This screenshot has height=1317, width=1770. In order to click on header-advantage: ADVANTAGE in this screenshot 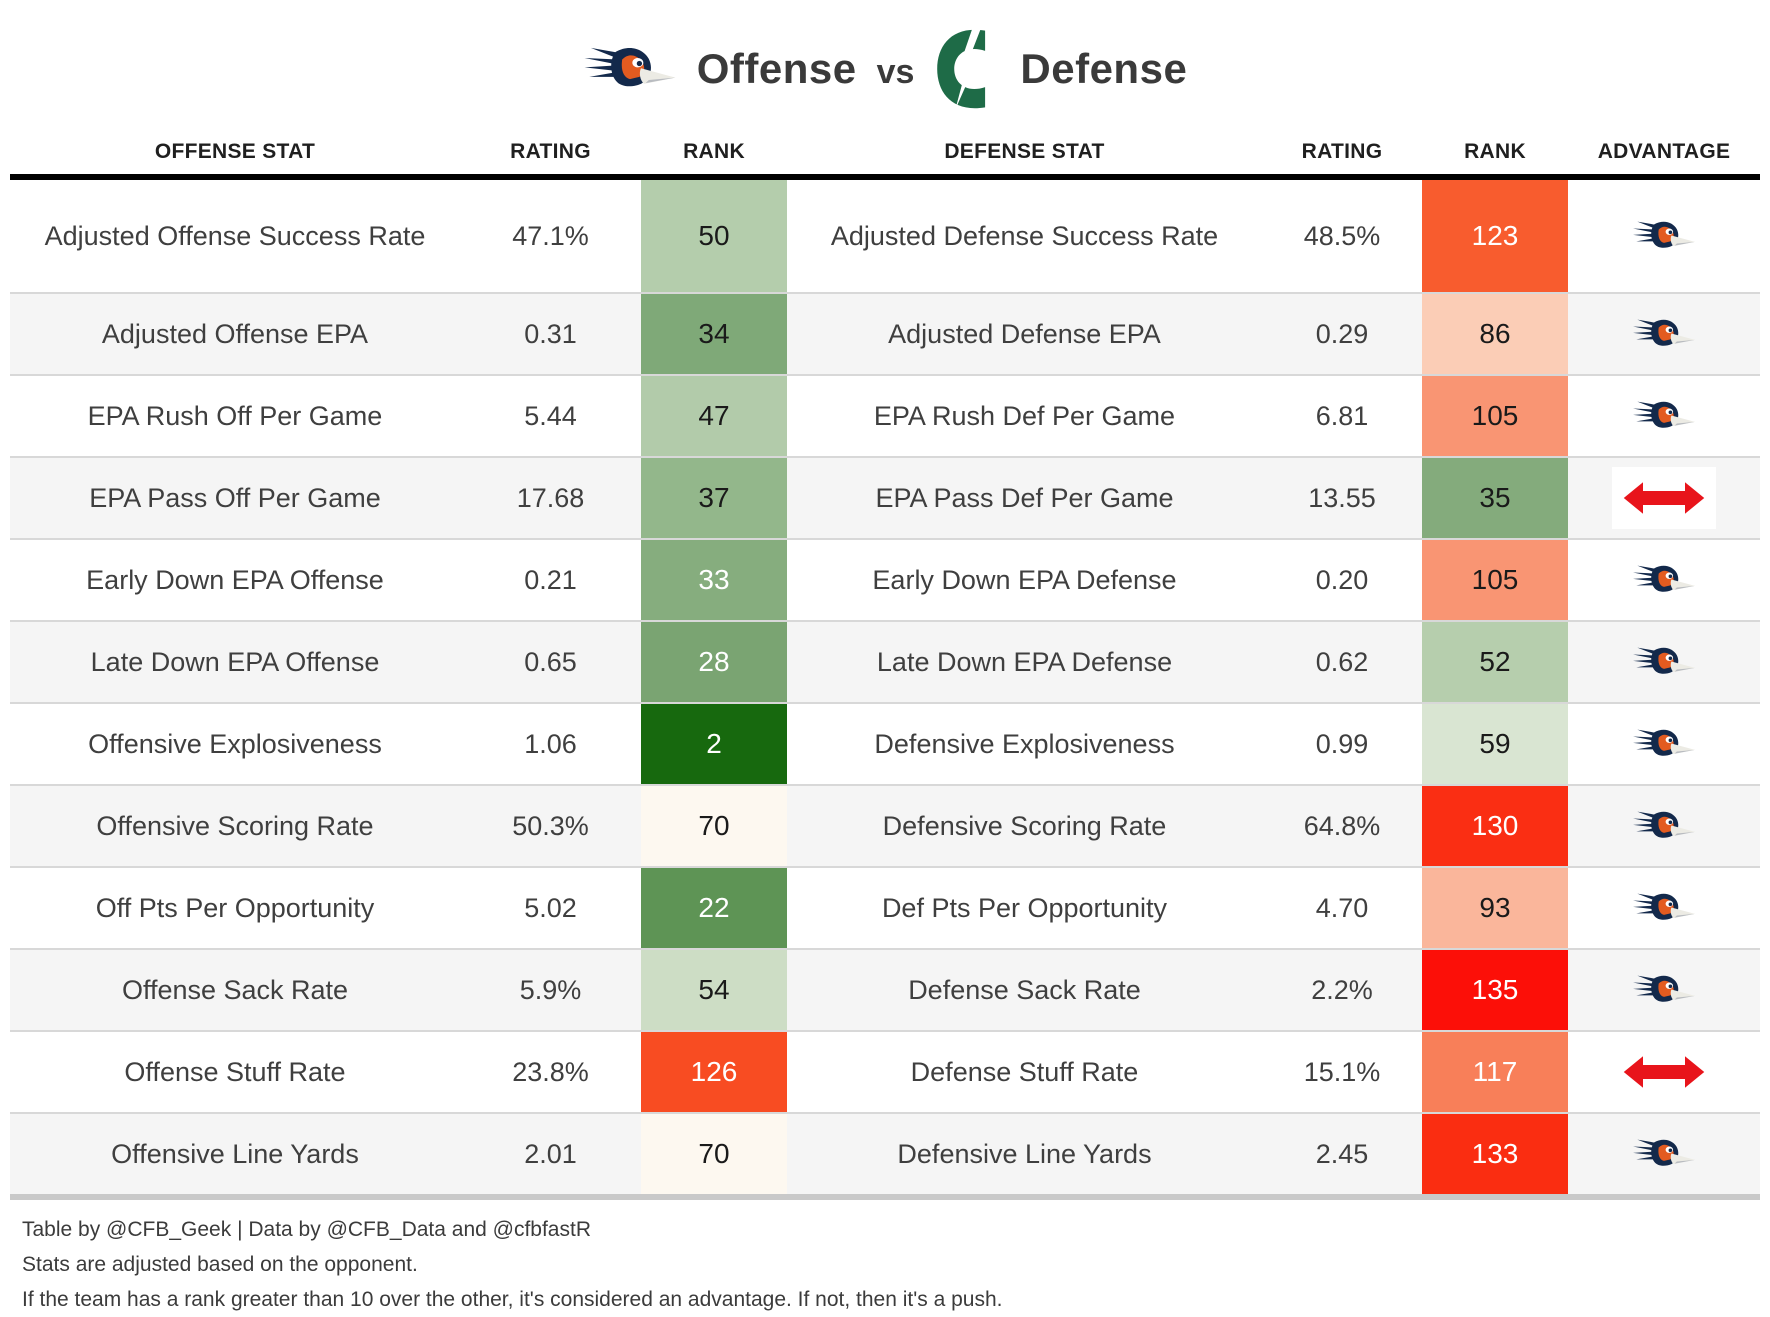, I will do `click(1664, 151)`.